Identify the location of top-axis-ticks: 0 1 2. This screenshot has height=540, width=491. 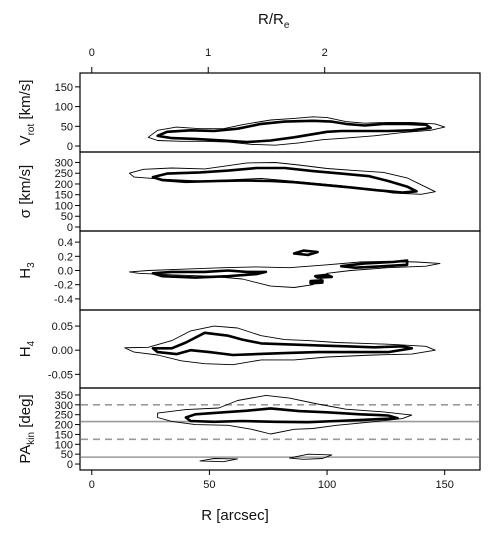
(208, 60).